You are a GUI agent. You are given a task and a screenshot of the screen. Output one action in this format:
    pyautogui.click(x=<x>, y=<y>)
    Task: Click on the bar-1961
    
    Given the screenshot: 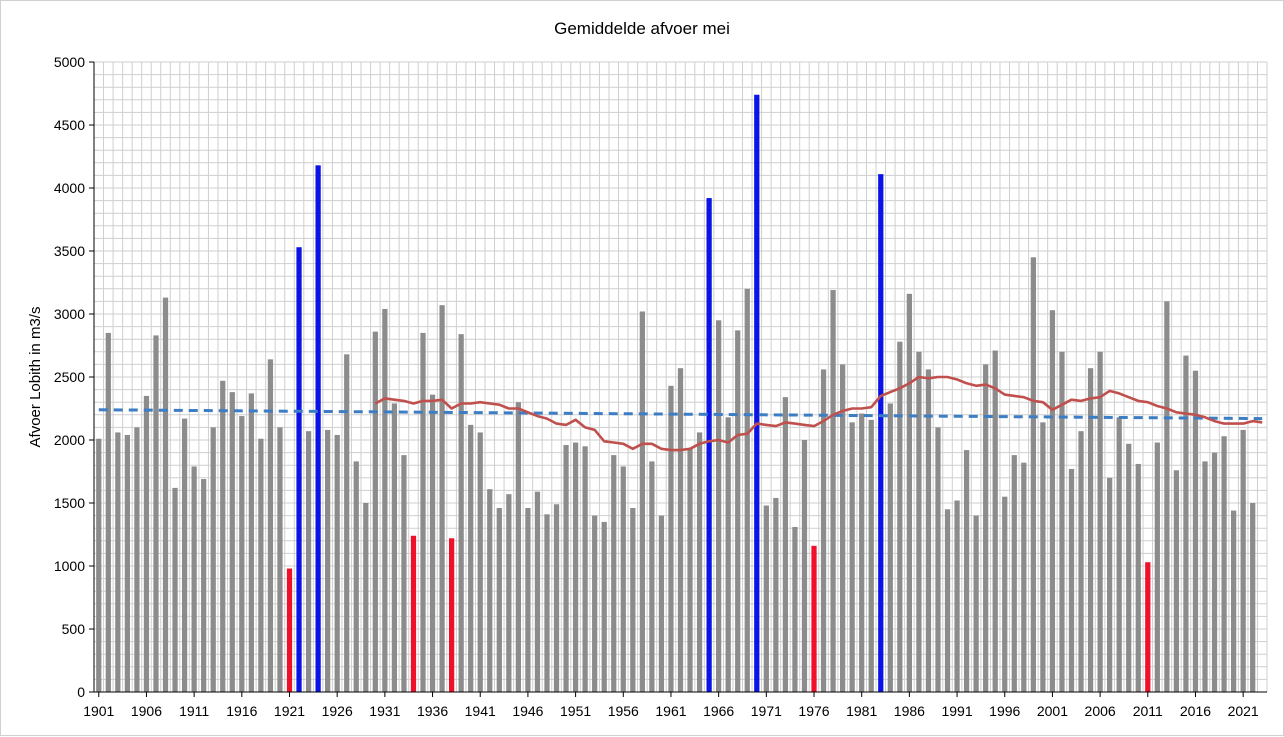 What is the action you would take?
    pyautogui.click(x=671, y=538)
    